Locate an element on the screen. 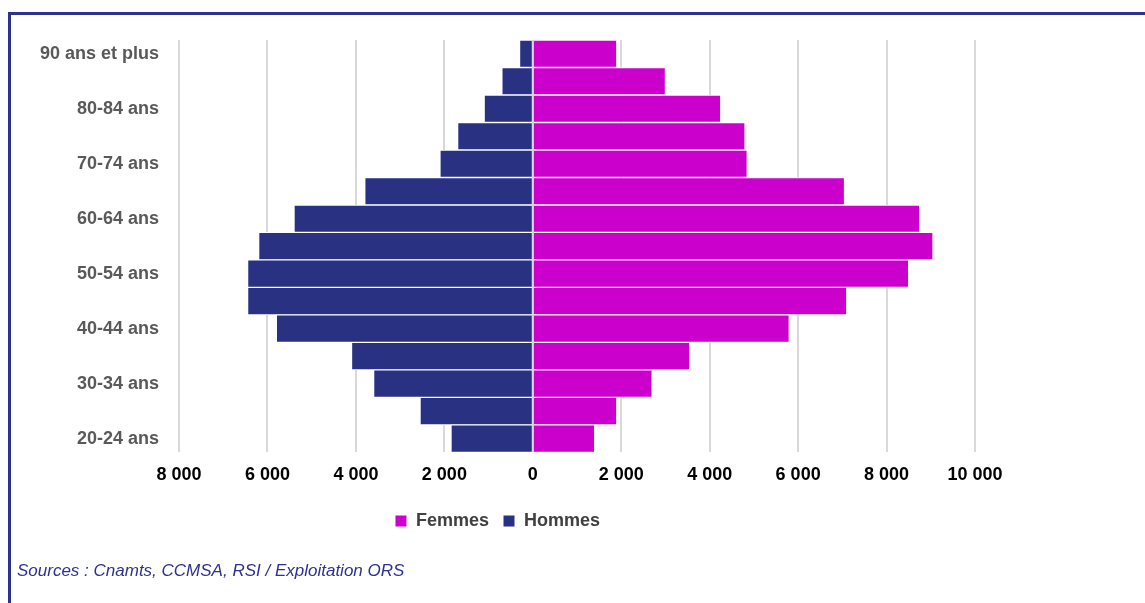 The width and height of the screenshot is (1145, 603). x-tick-label: 10 000 is located at coordinates (975, 474).